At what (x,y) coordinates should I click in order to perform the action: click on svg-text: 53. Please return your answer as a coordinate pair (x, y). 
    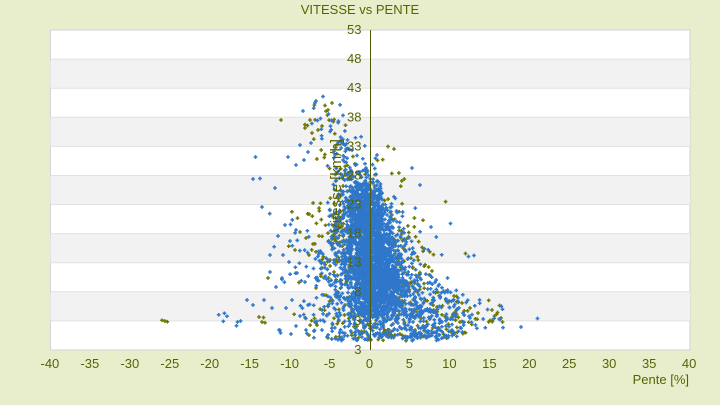
    Looking at the image, I should click on (354, 29).